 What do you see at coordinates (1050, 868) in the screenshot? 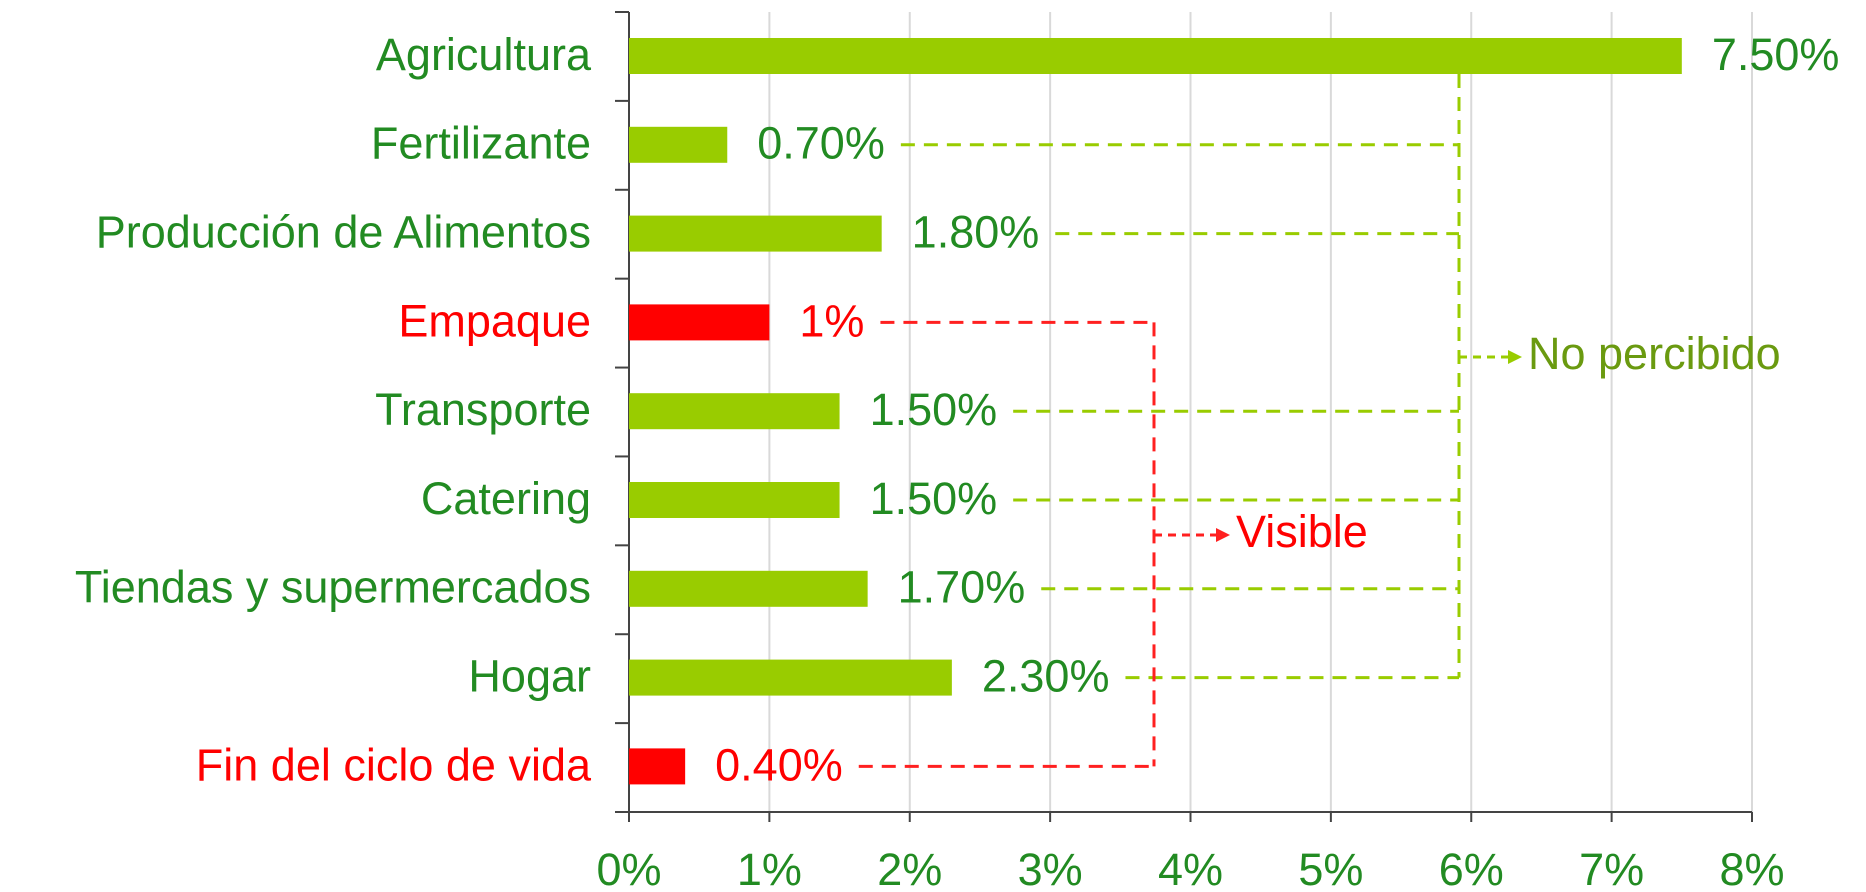
I see `x-tick-label: 3%` at bounding box center [1050, 868].